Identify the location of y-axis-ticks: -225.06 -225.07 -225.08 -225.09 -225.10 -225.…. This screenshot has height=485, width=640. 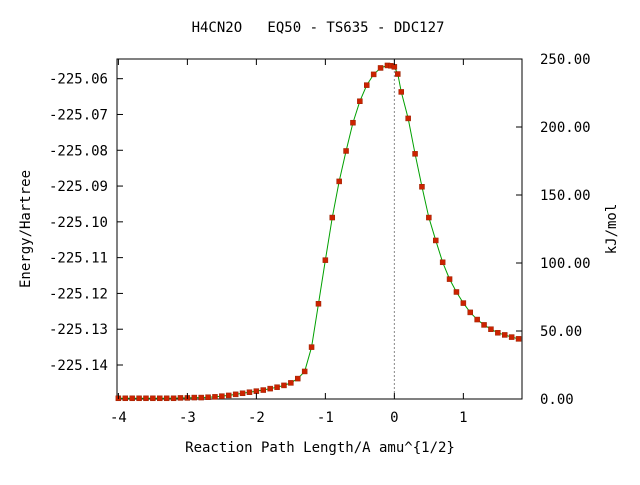
(86, 223).